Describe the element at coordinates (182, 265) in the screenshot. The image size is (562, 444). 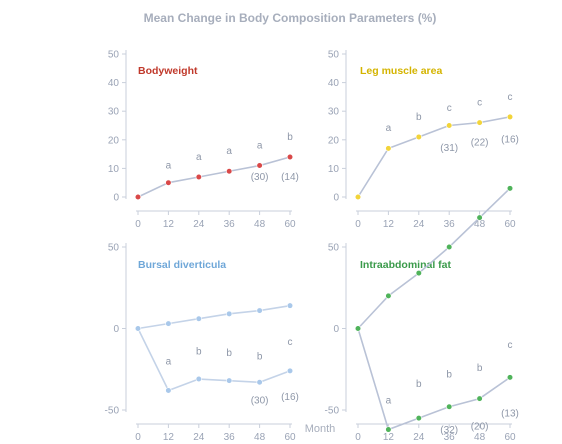
I see `panel-title: Bursal diverticula` at that location.